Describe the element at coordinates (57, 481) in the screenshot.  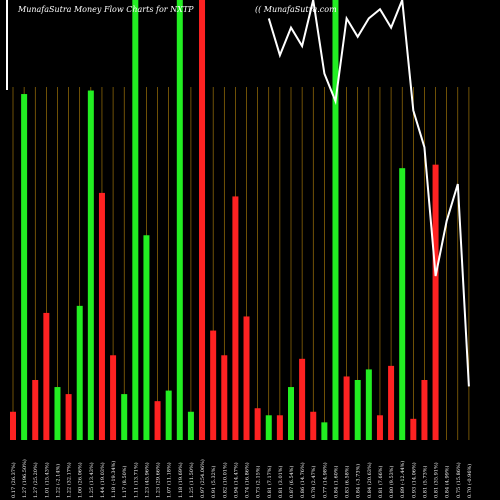
I see `x-tick-label: 1.22 (-2.14%)` at that location.